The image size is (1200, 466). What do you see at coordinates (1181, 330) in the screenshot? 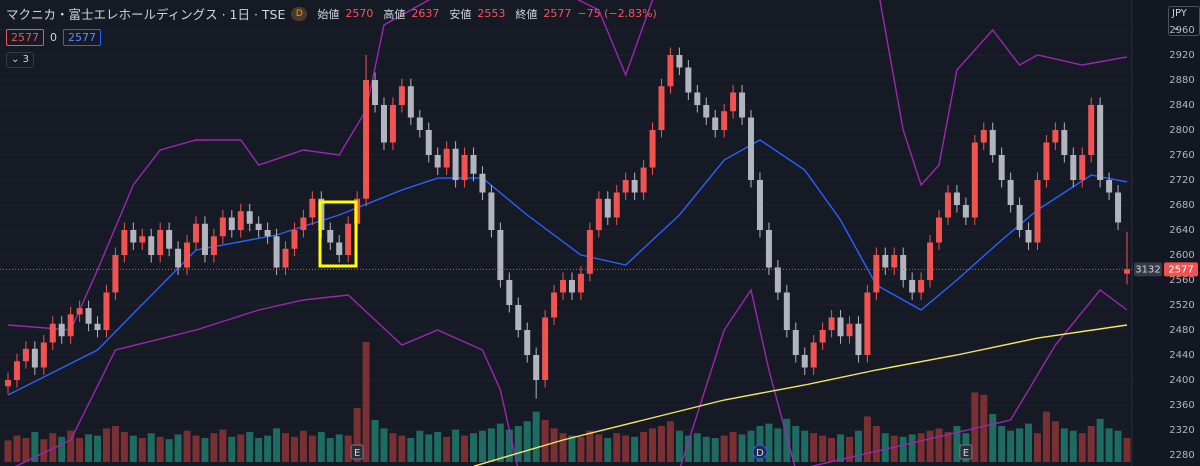
I see `y-tick-label: 2480` at bounding box center [1181, 330].